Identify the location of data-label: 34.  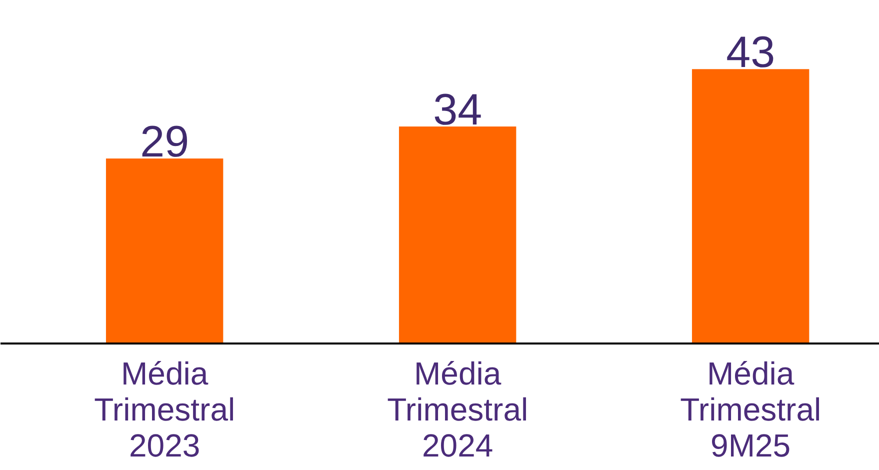
(457, 110).